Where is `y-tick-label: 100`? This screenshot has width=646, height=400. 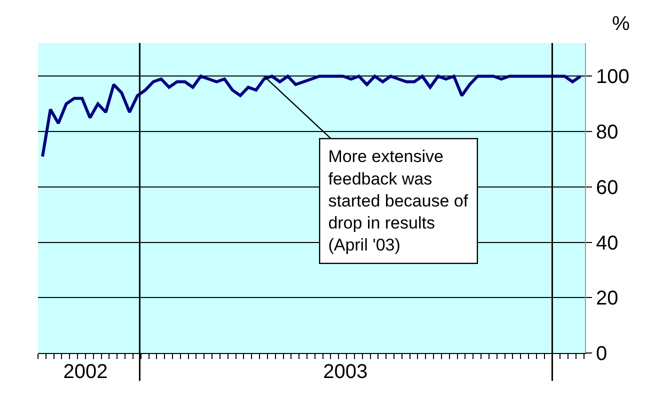
y-tick-label: 100 is located at coordinates (613, 77).